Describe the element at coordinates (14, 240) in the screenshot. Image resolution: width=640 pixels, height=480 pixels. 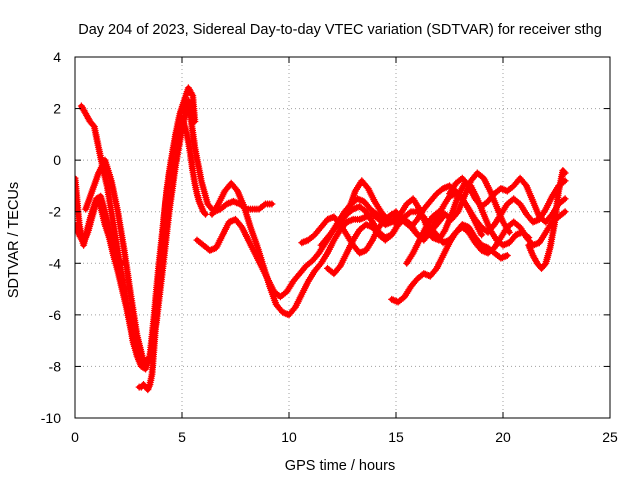
I see `y-axis-title: SDTVAR / TECUs` at that location.